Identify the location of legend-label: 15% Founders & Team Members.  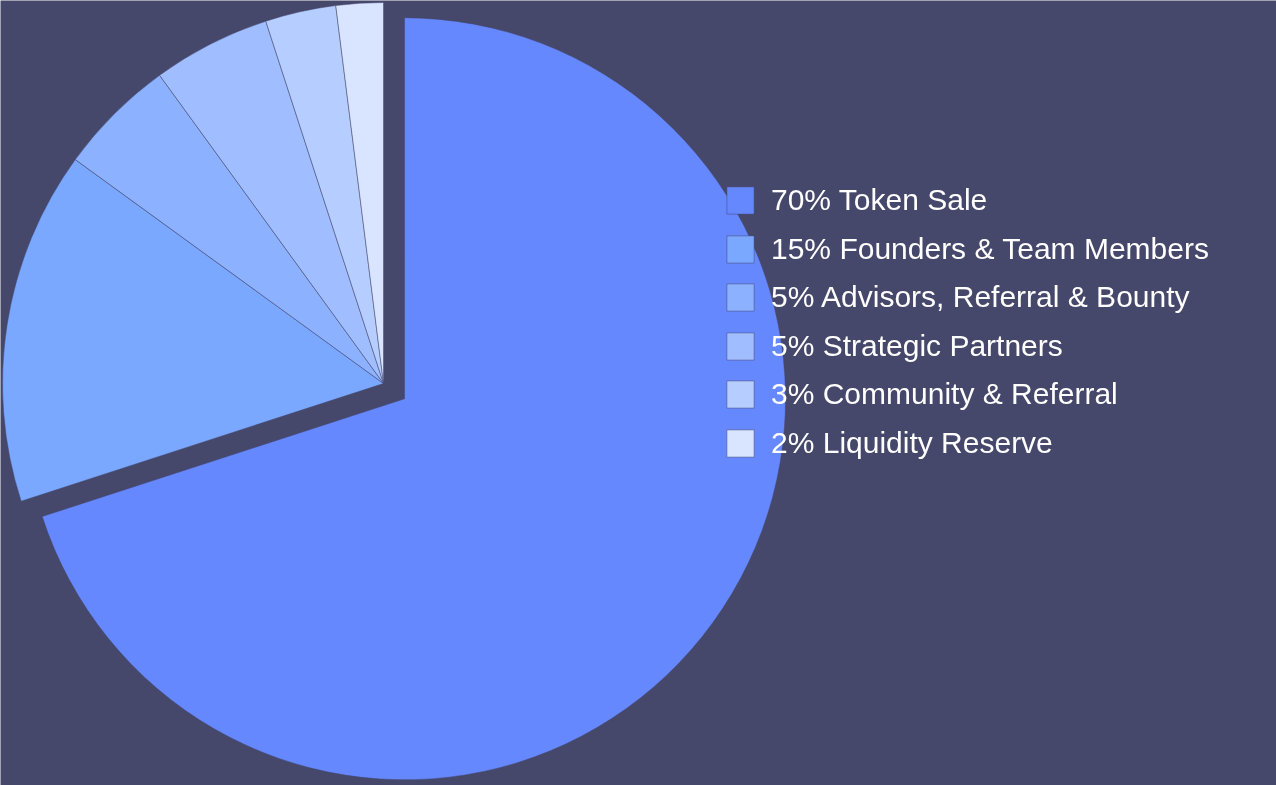
(990, 248).